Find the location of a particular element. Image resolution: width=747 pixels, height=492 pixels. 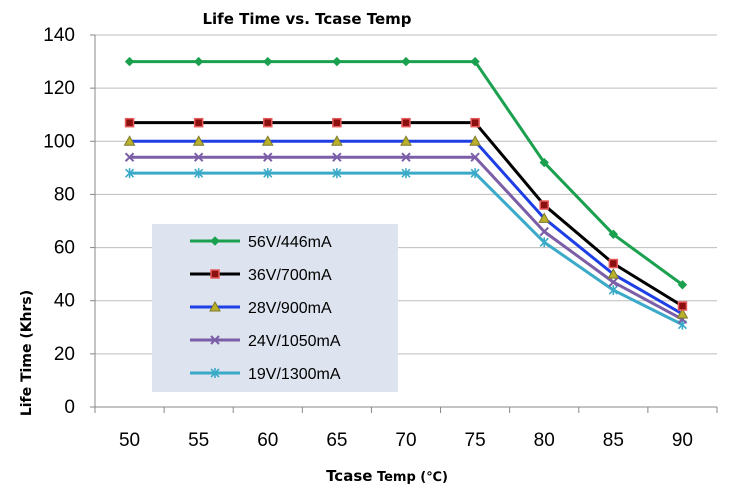

y-tick-label: 120 is located at coordinates (59, 88).